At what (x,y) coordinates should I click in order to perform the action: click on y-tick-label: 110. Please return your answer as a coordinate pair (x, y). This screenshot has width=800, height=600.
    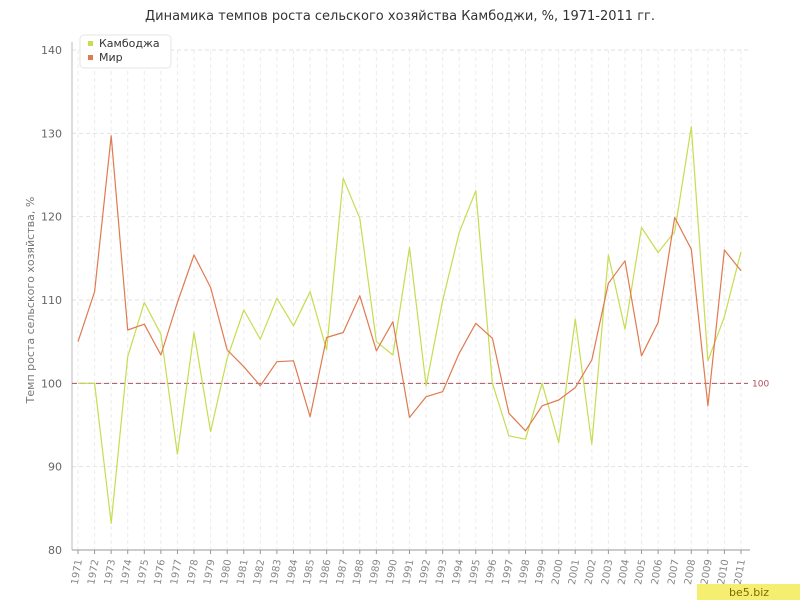
    Looking at the image, I should click on (51, 300).